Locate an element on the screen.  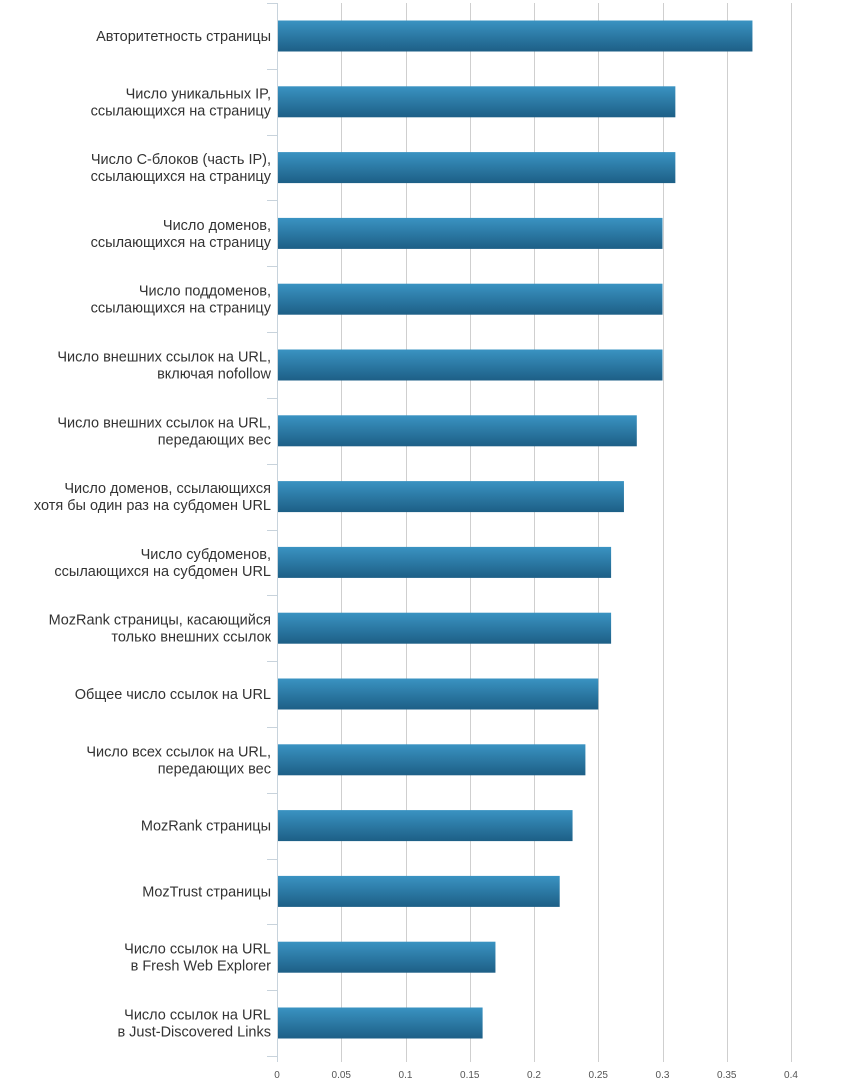
category-label-line: Число C-блоков (часть IP), is located at coordinates (181, 160).